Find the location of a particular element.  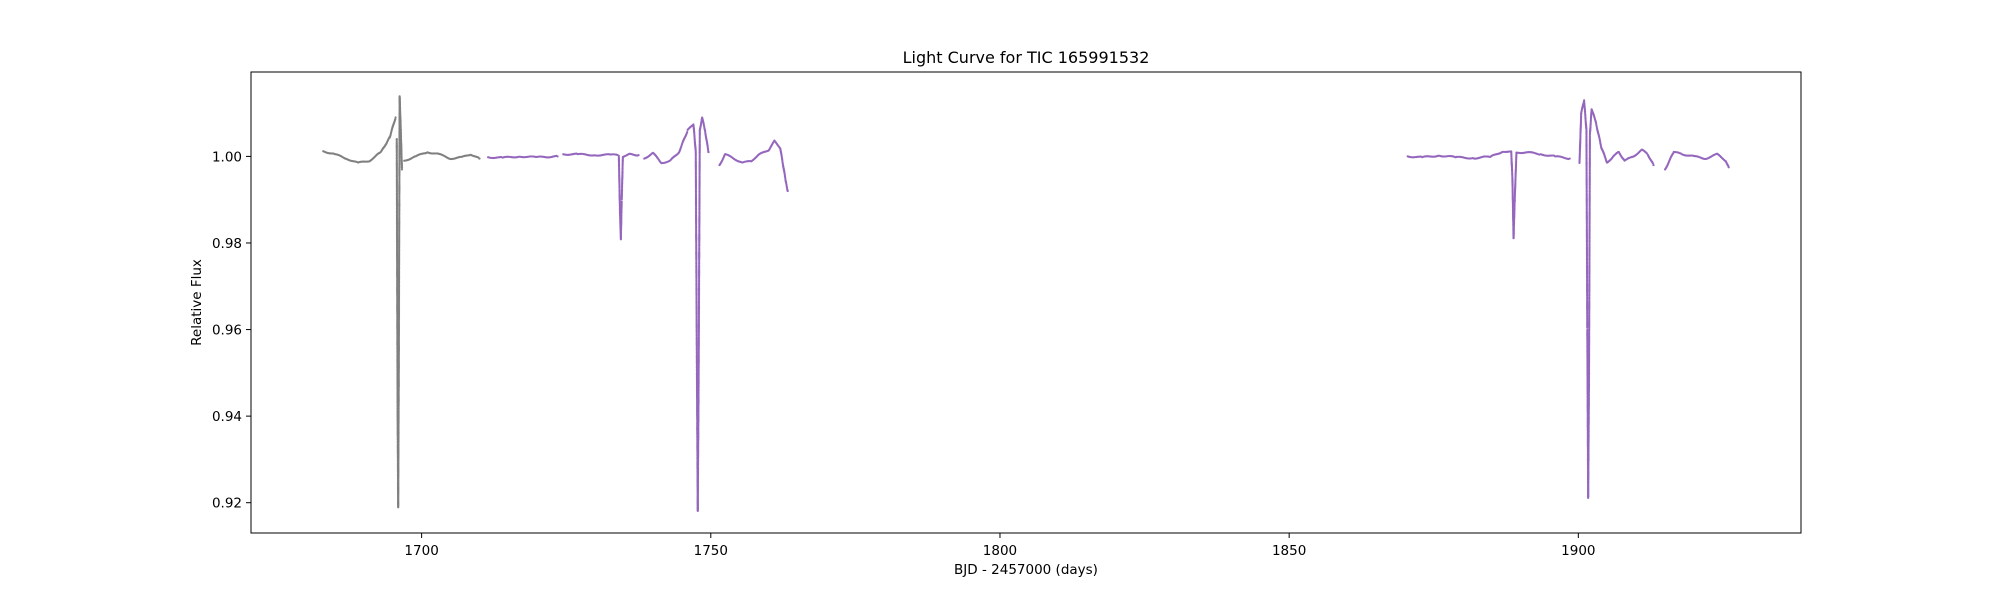

y-tick-label: 0.98 is located at coordinates (227, 244).